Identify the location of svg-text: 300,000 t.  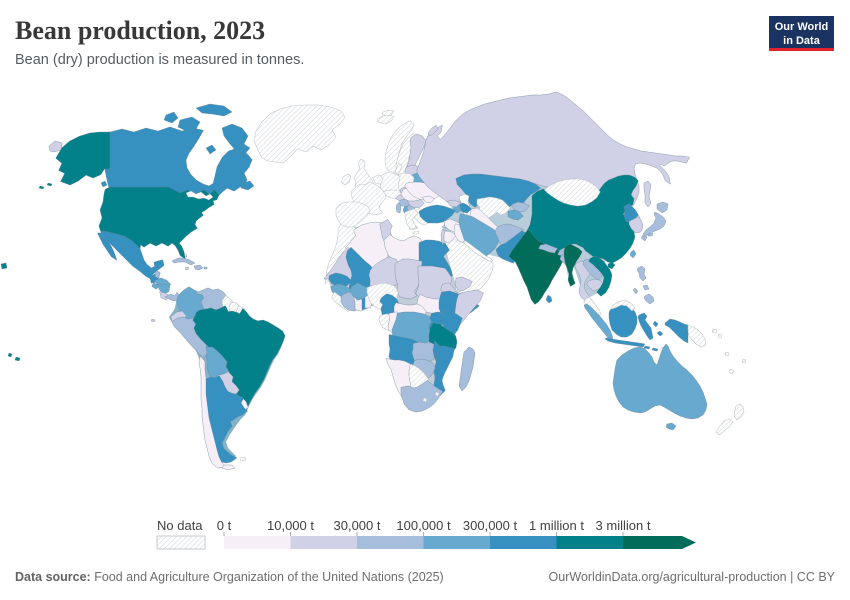
(490, 525).